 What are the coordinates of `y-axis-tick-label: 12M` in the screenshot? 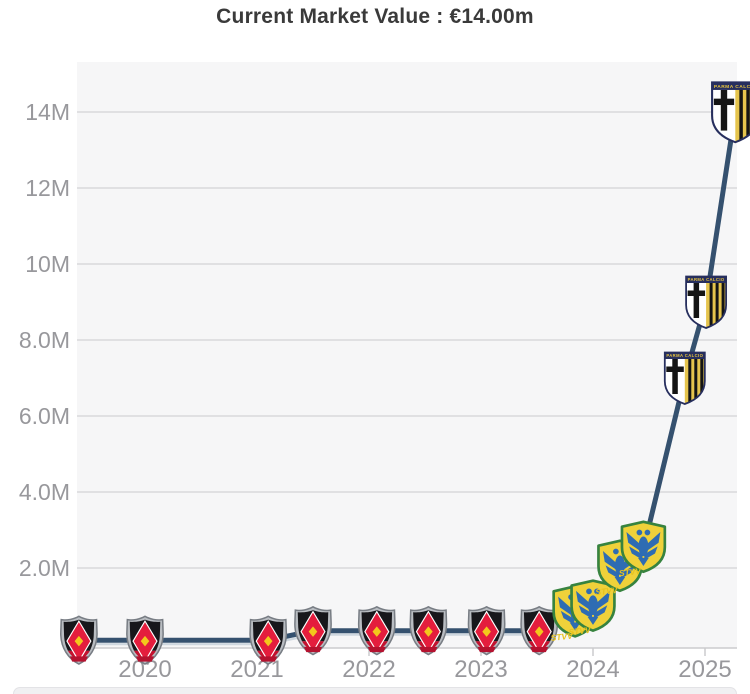 It's located at (47, 188).